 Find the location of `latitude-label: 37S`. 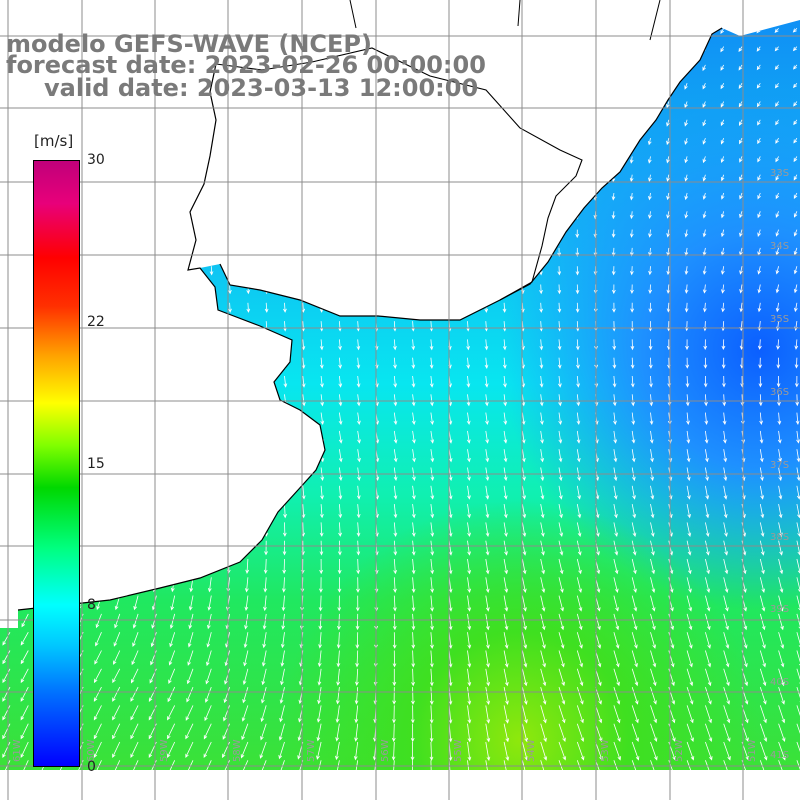

latitude-label: 37S is located at coordinates (779, 465).